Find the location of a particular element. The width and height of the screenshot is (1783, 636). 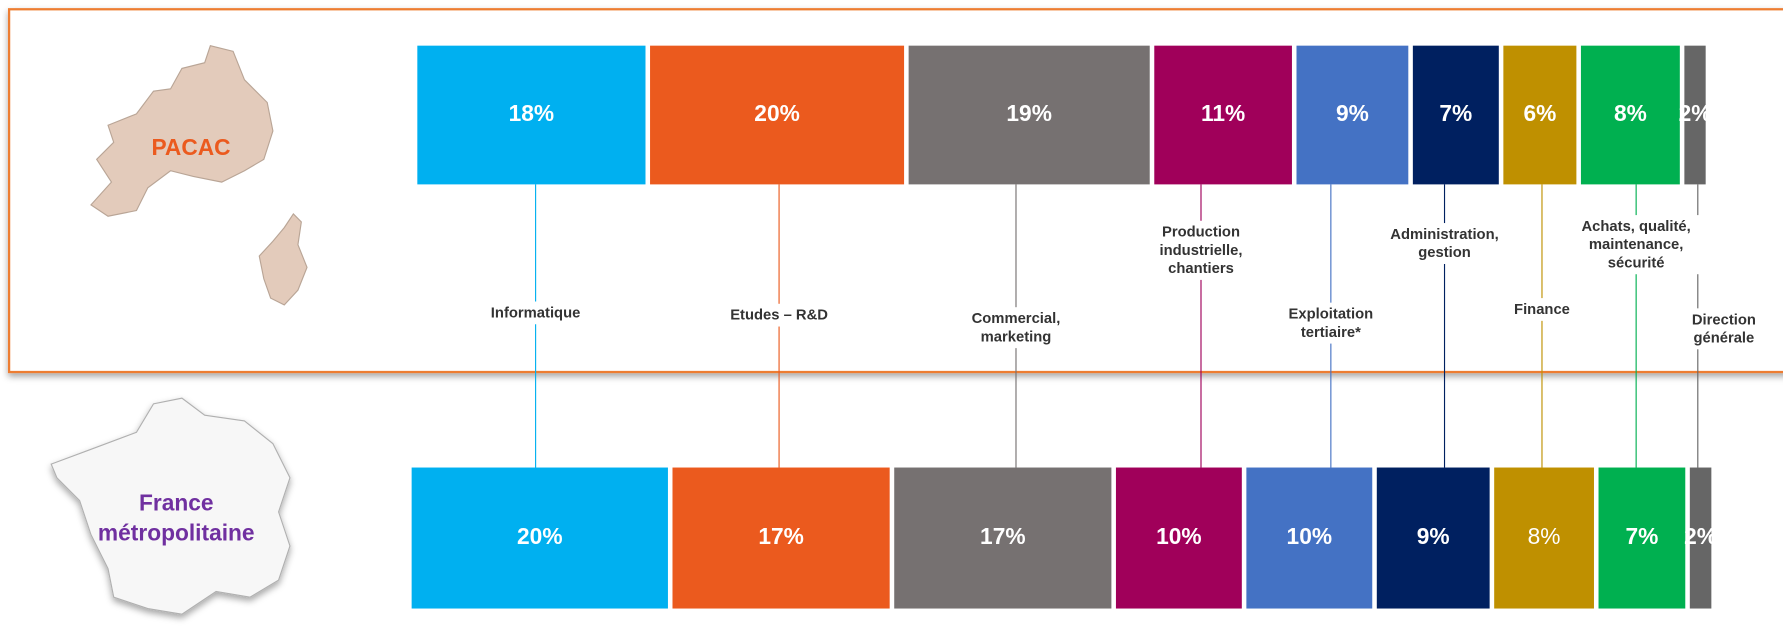

legend-box: Exploitation tertiaire* is located at coordinates (1330, 323).